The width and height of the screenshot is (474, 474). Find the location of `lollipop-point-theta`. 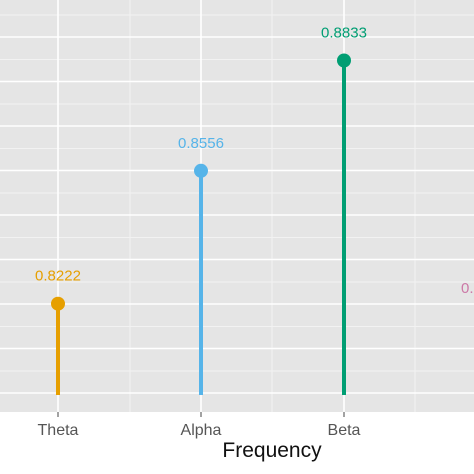

lollipop-point-theta is located at coordinates (58, 303).